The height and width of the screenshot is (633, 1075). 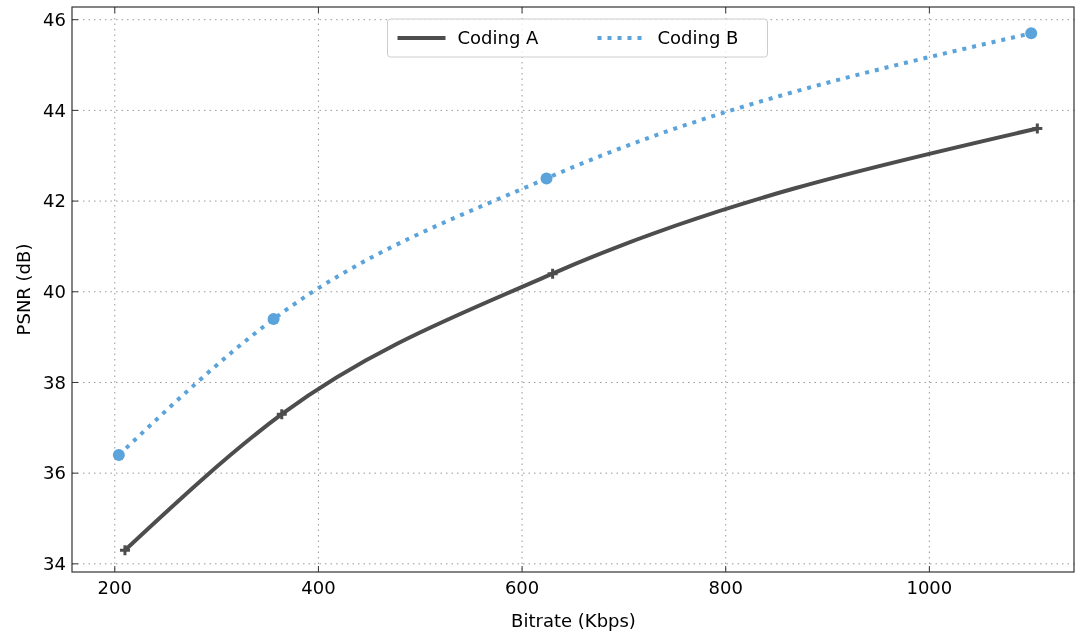 What do you see at coordinates (54, 473) in the screenshot?
I see `y-tick-label: 36` at bounding box center [54, 473].